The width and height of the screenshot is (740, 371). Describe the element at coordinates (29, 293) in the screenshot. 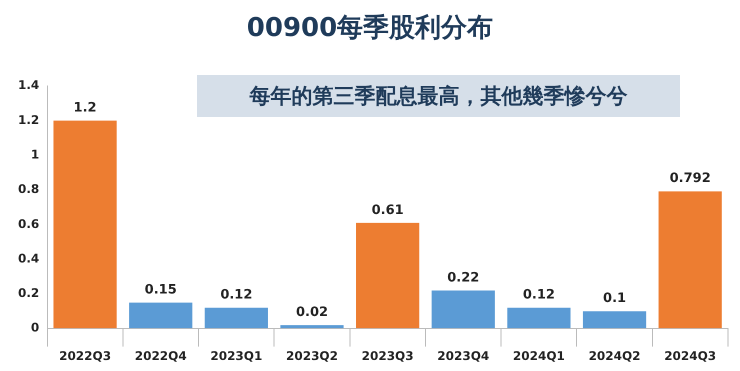

I see `y-tick-label: 0.2` at that location.